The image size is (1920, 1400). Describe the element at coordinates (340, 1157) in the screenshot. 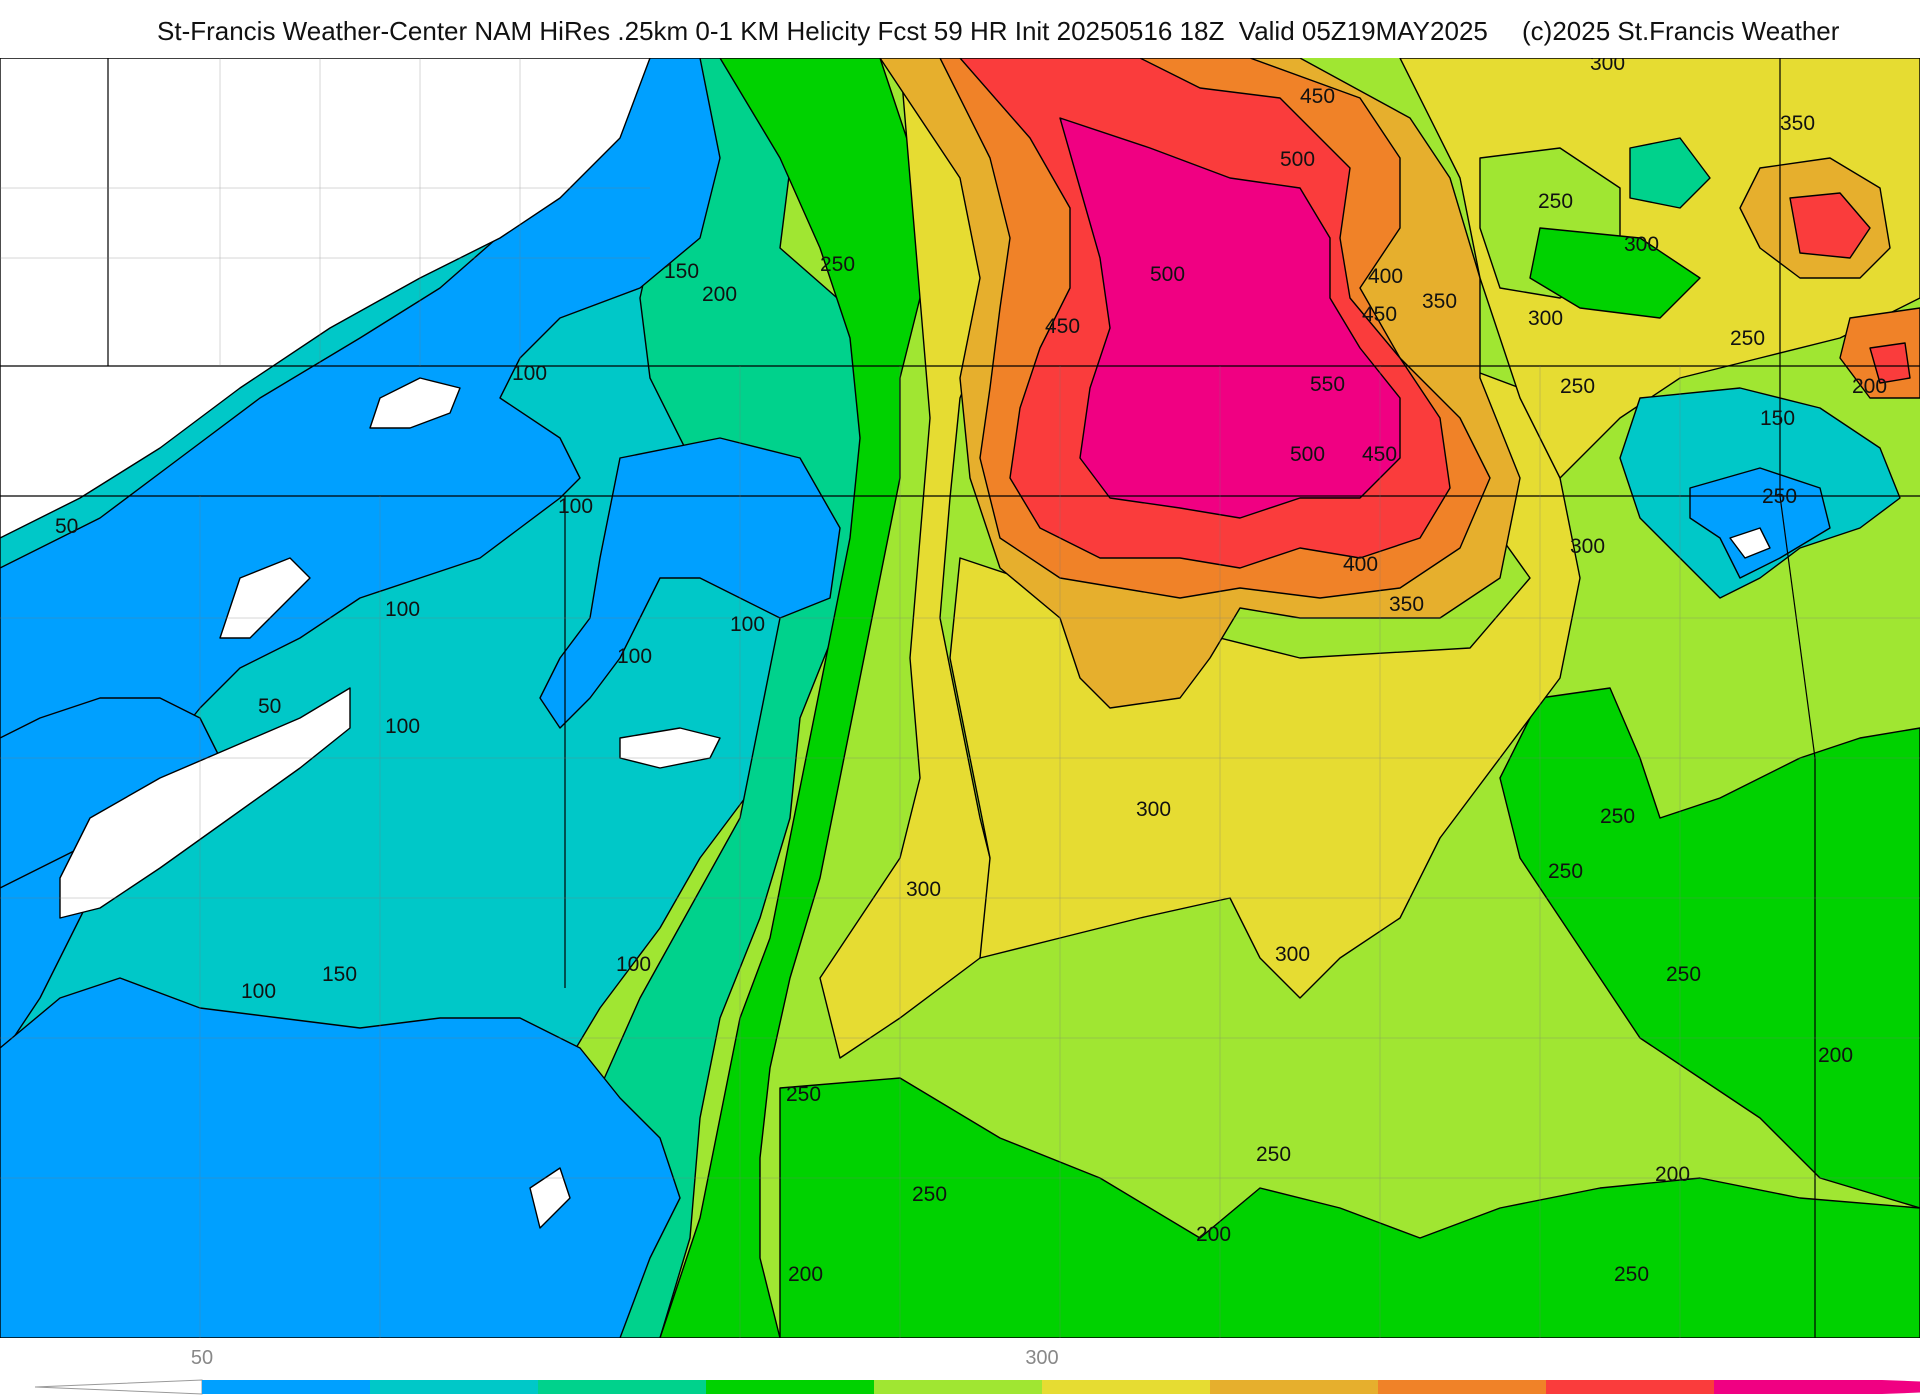

I see `region-50-south` at that location.